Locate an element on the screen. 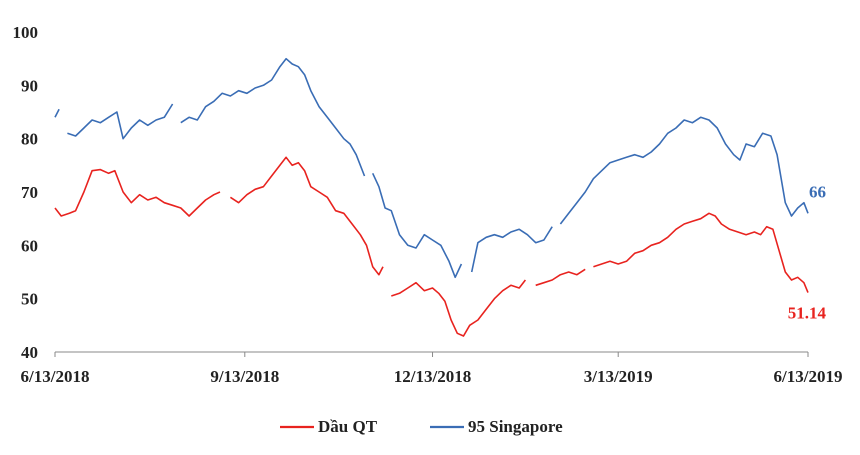 Image resolution: width=860 pixels, height=455 pixels. x-tick-label: 9/13/2018 is located at coordinates (244, 376).